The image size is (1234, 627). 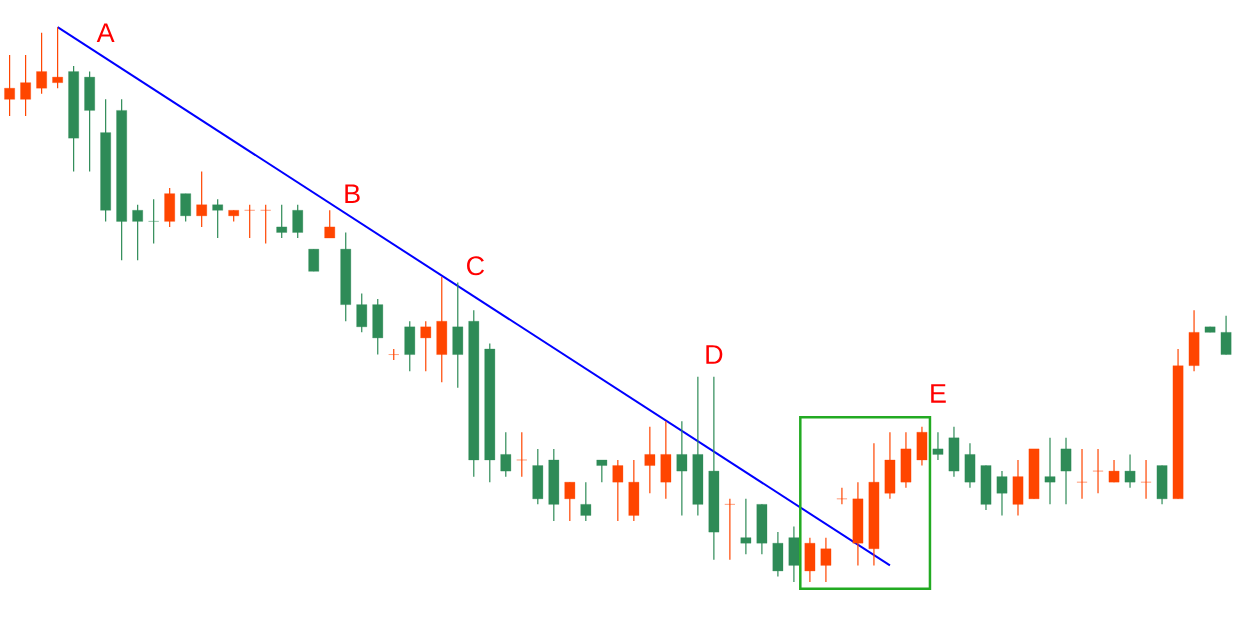 What do you see at coordinates (938, 393) in the screenshot?
I see `annotation: E` at bounding box center [938, 393].